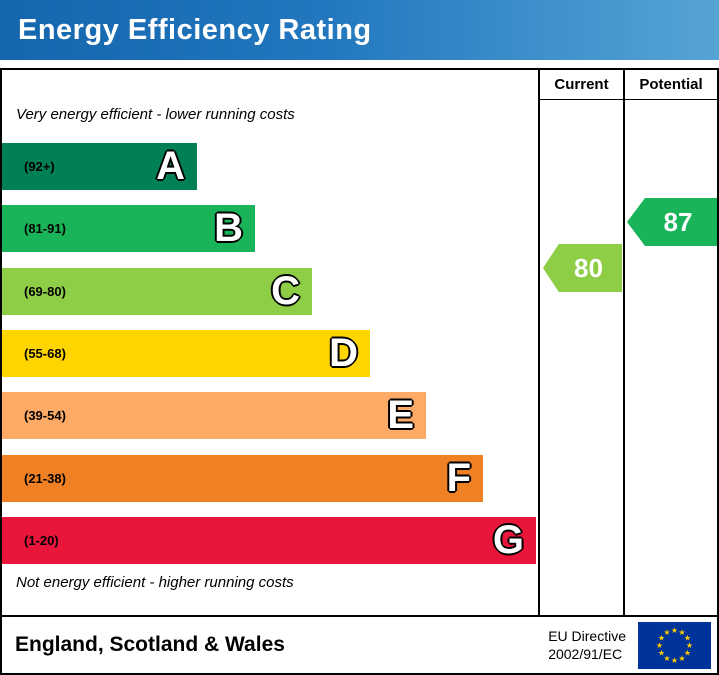  I want to click on band-bar-c: (69-80) C, so click(157, 291).